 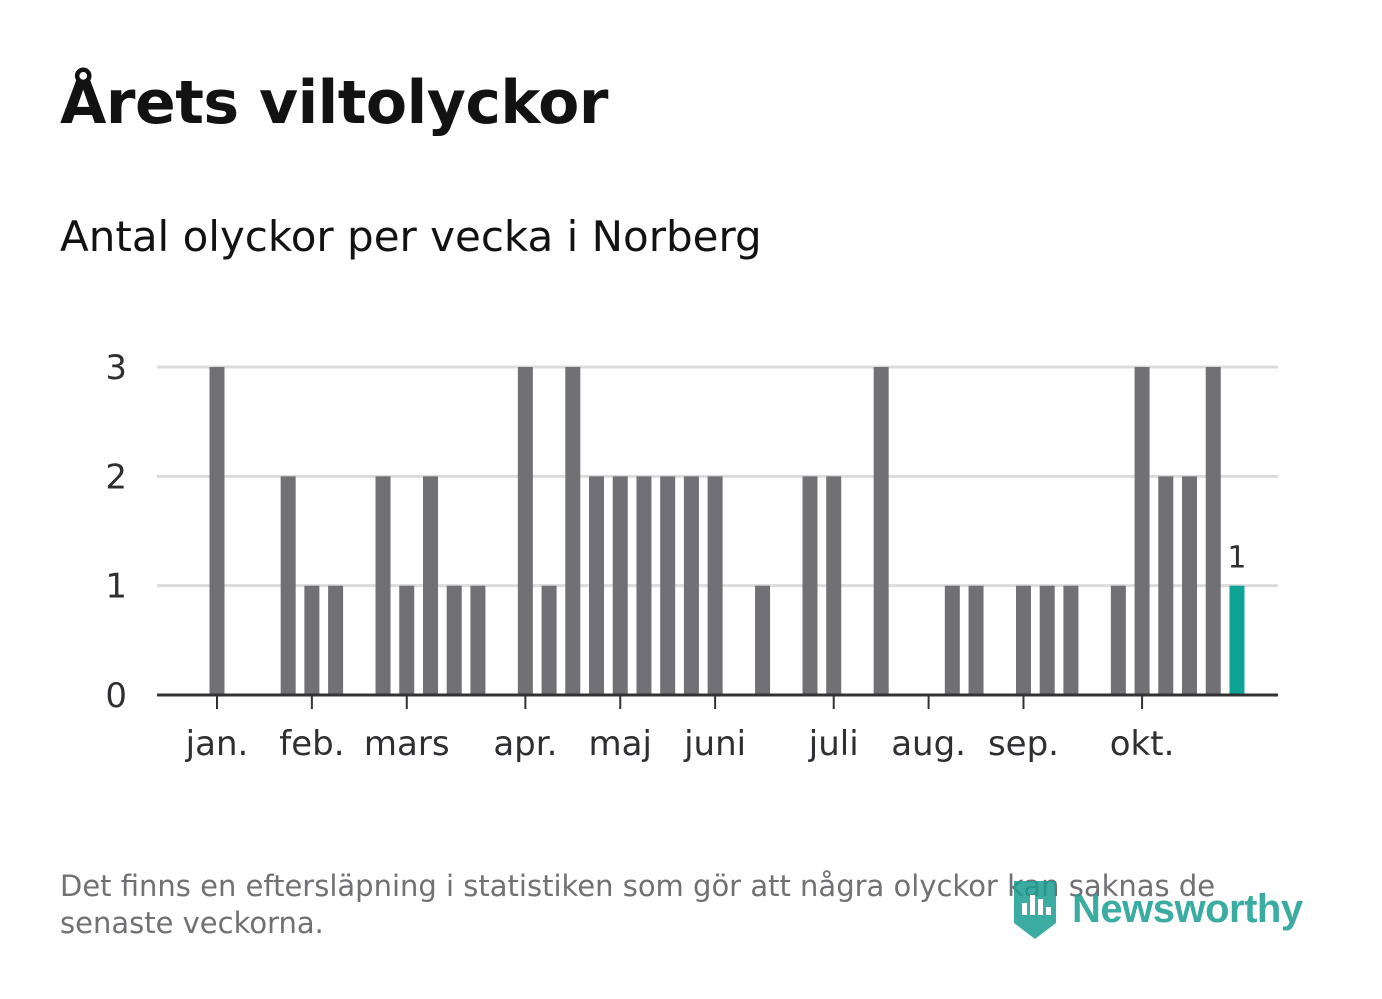 I want to click on x-tick-label-apr: apr., so click(x=525, y=744).